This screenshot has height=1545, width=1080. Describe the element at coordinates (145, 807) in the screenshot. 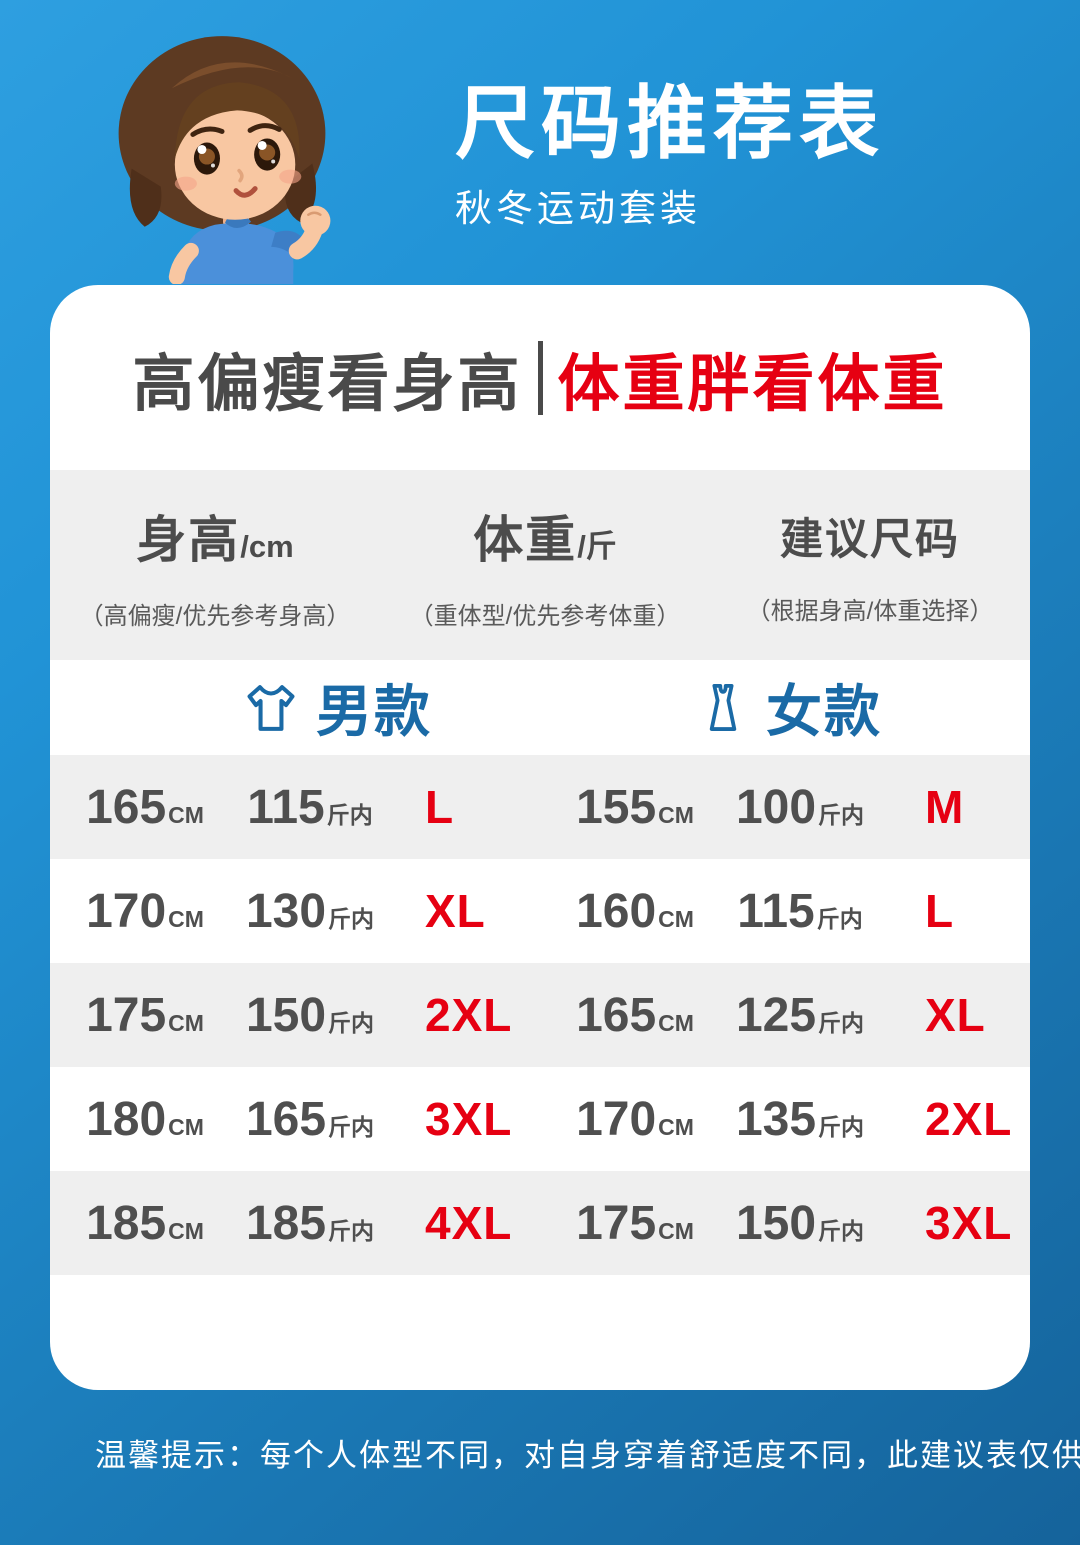

I see `male-height-cell: 165 CM` at that location.